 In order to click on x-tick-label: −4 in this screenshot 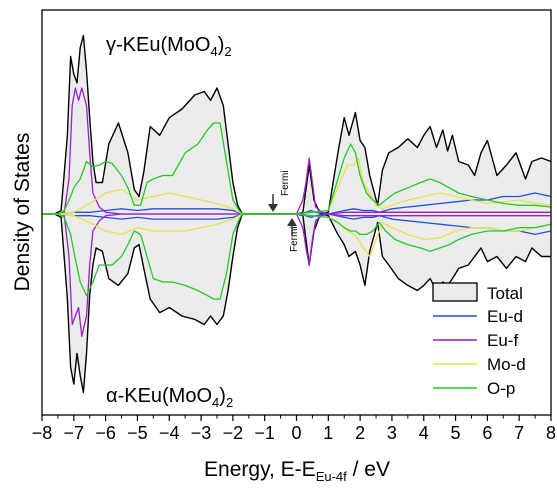, I will do `click(169, 433)`.